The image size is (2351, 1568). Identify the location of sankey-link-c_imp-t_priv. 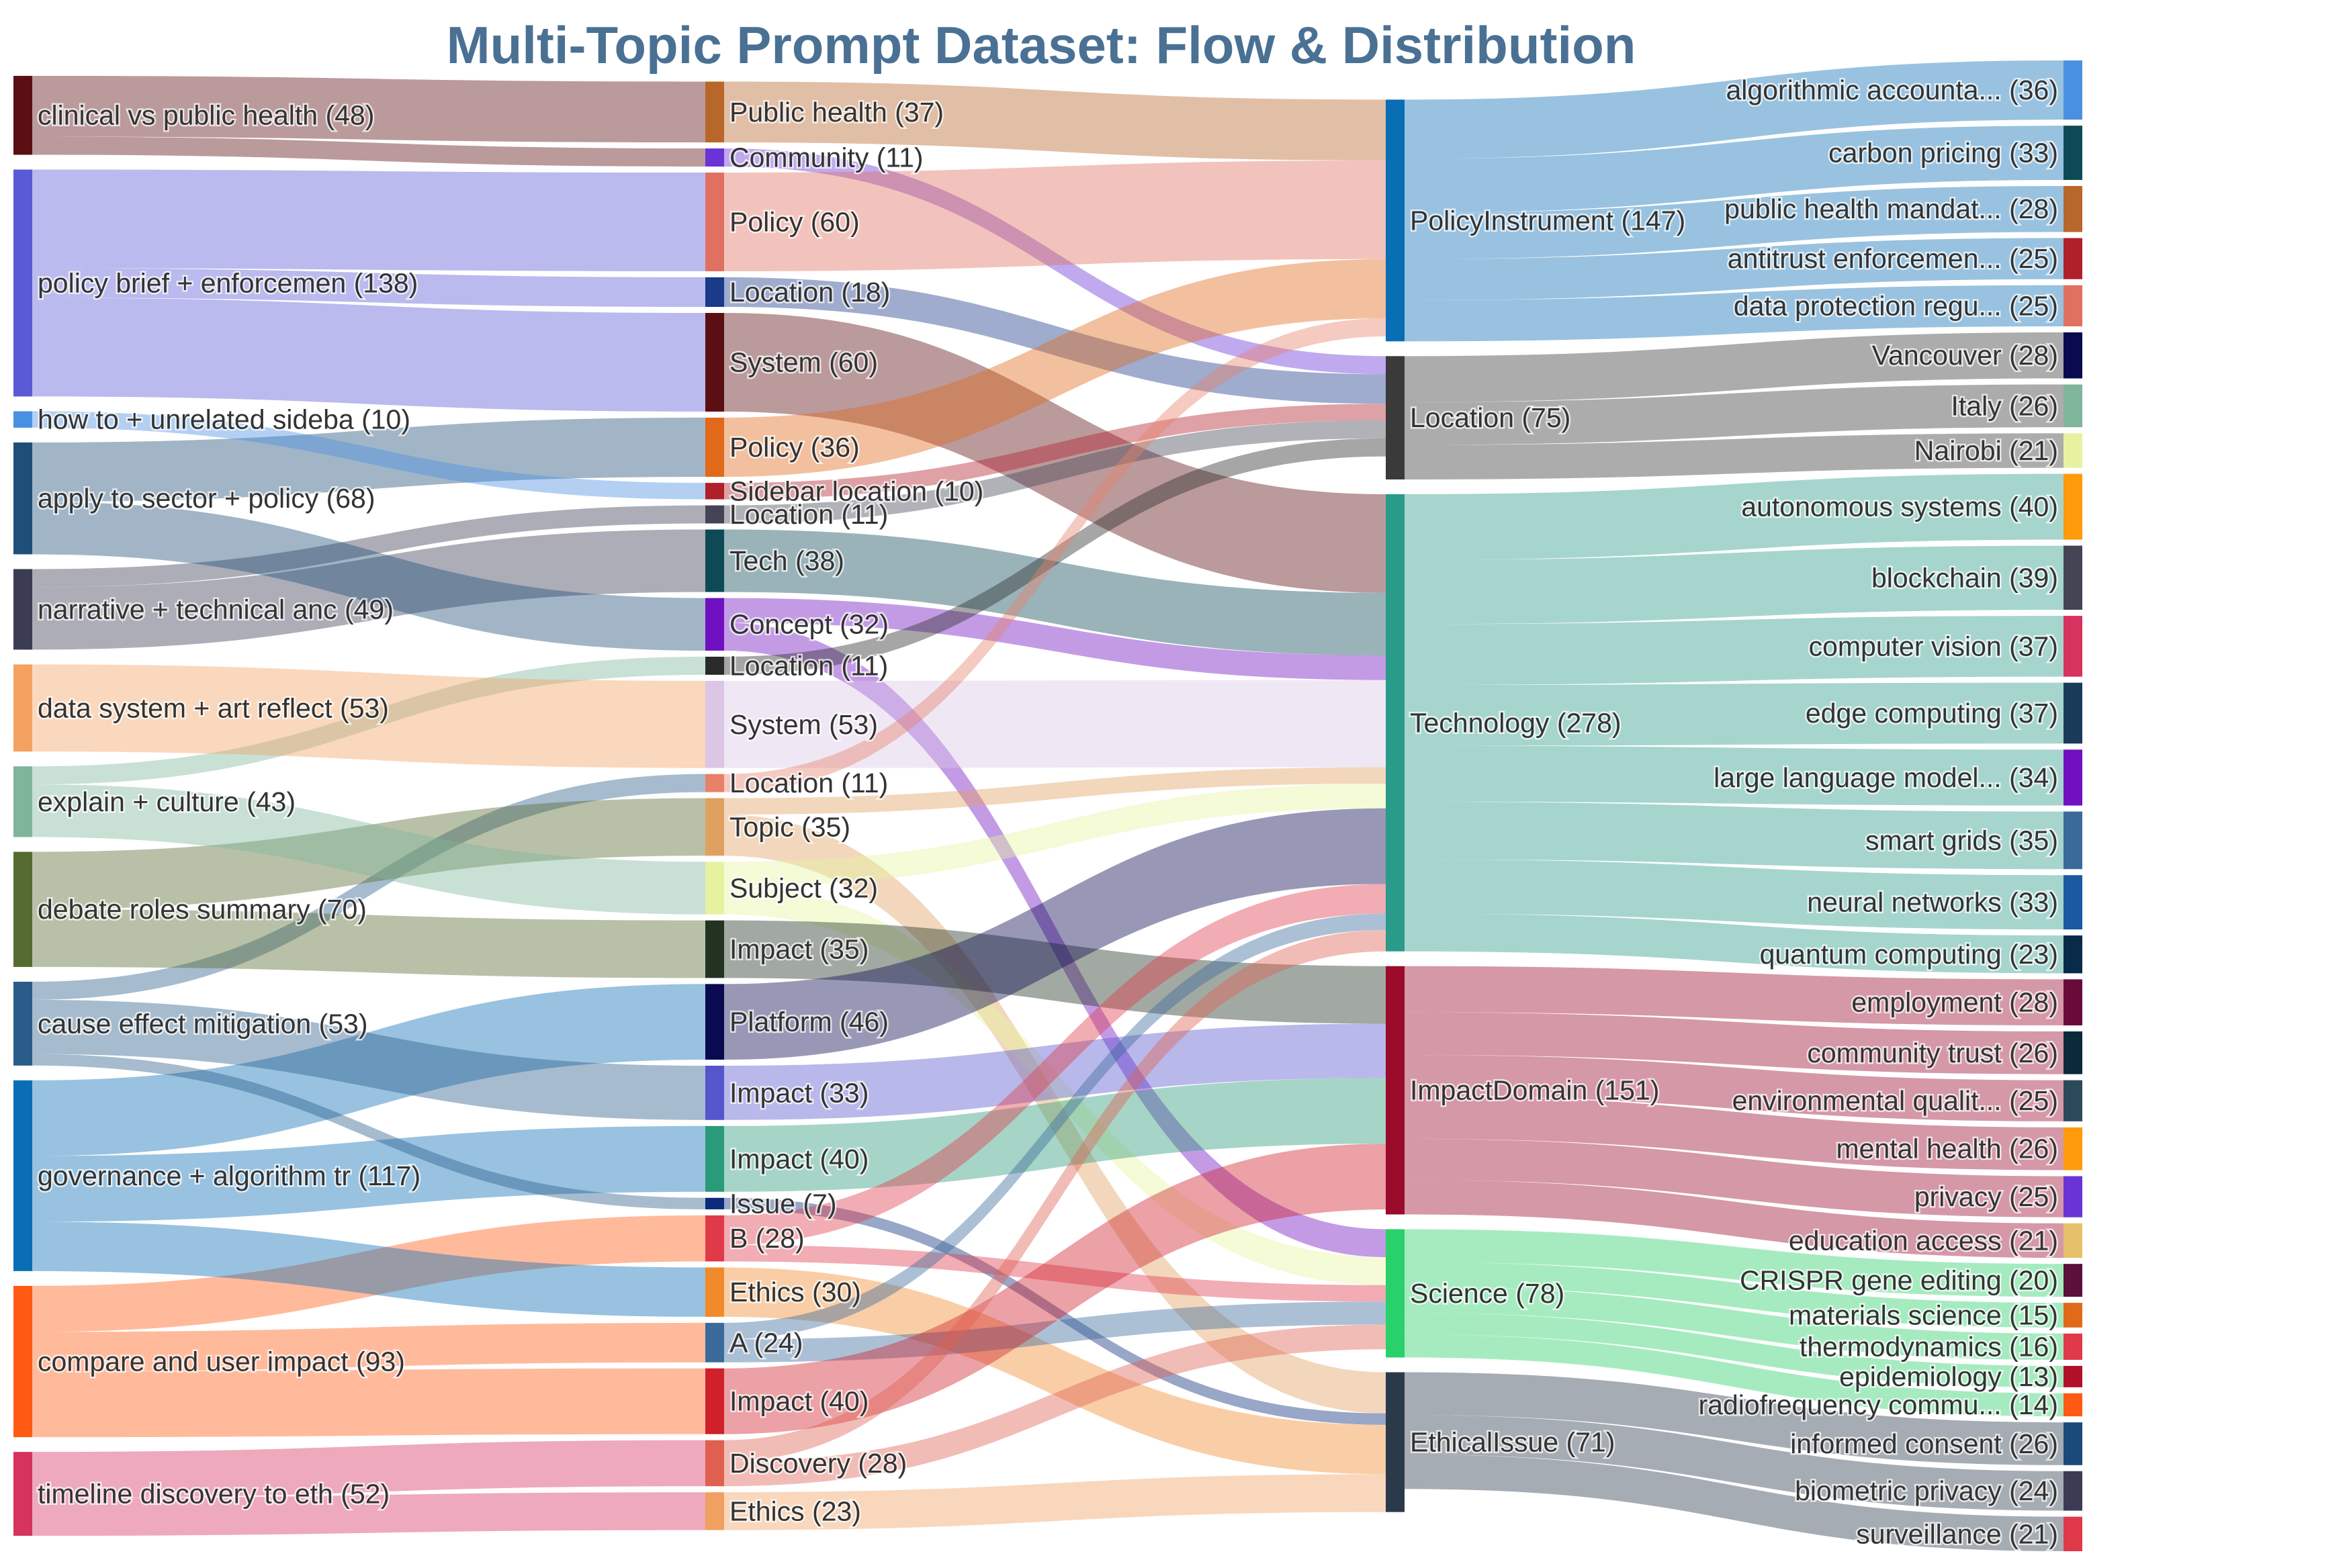
(1735, 1177).